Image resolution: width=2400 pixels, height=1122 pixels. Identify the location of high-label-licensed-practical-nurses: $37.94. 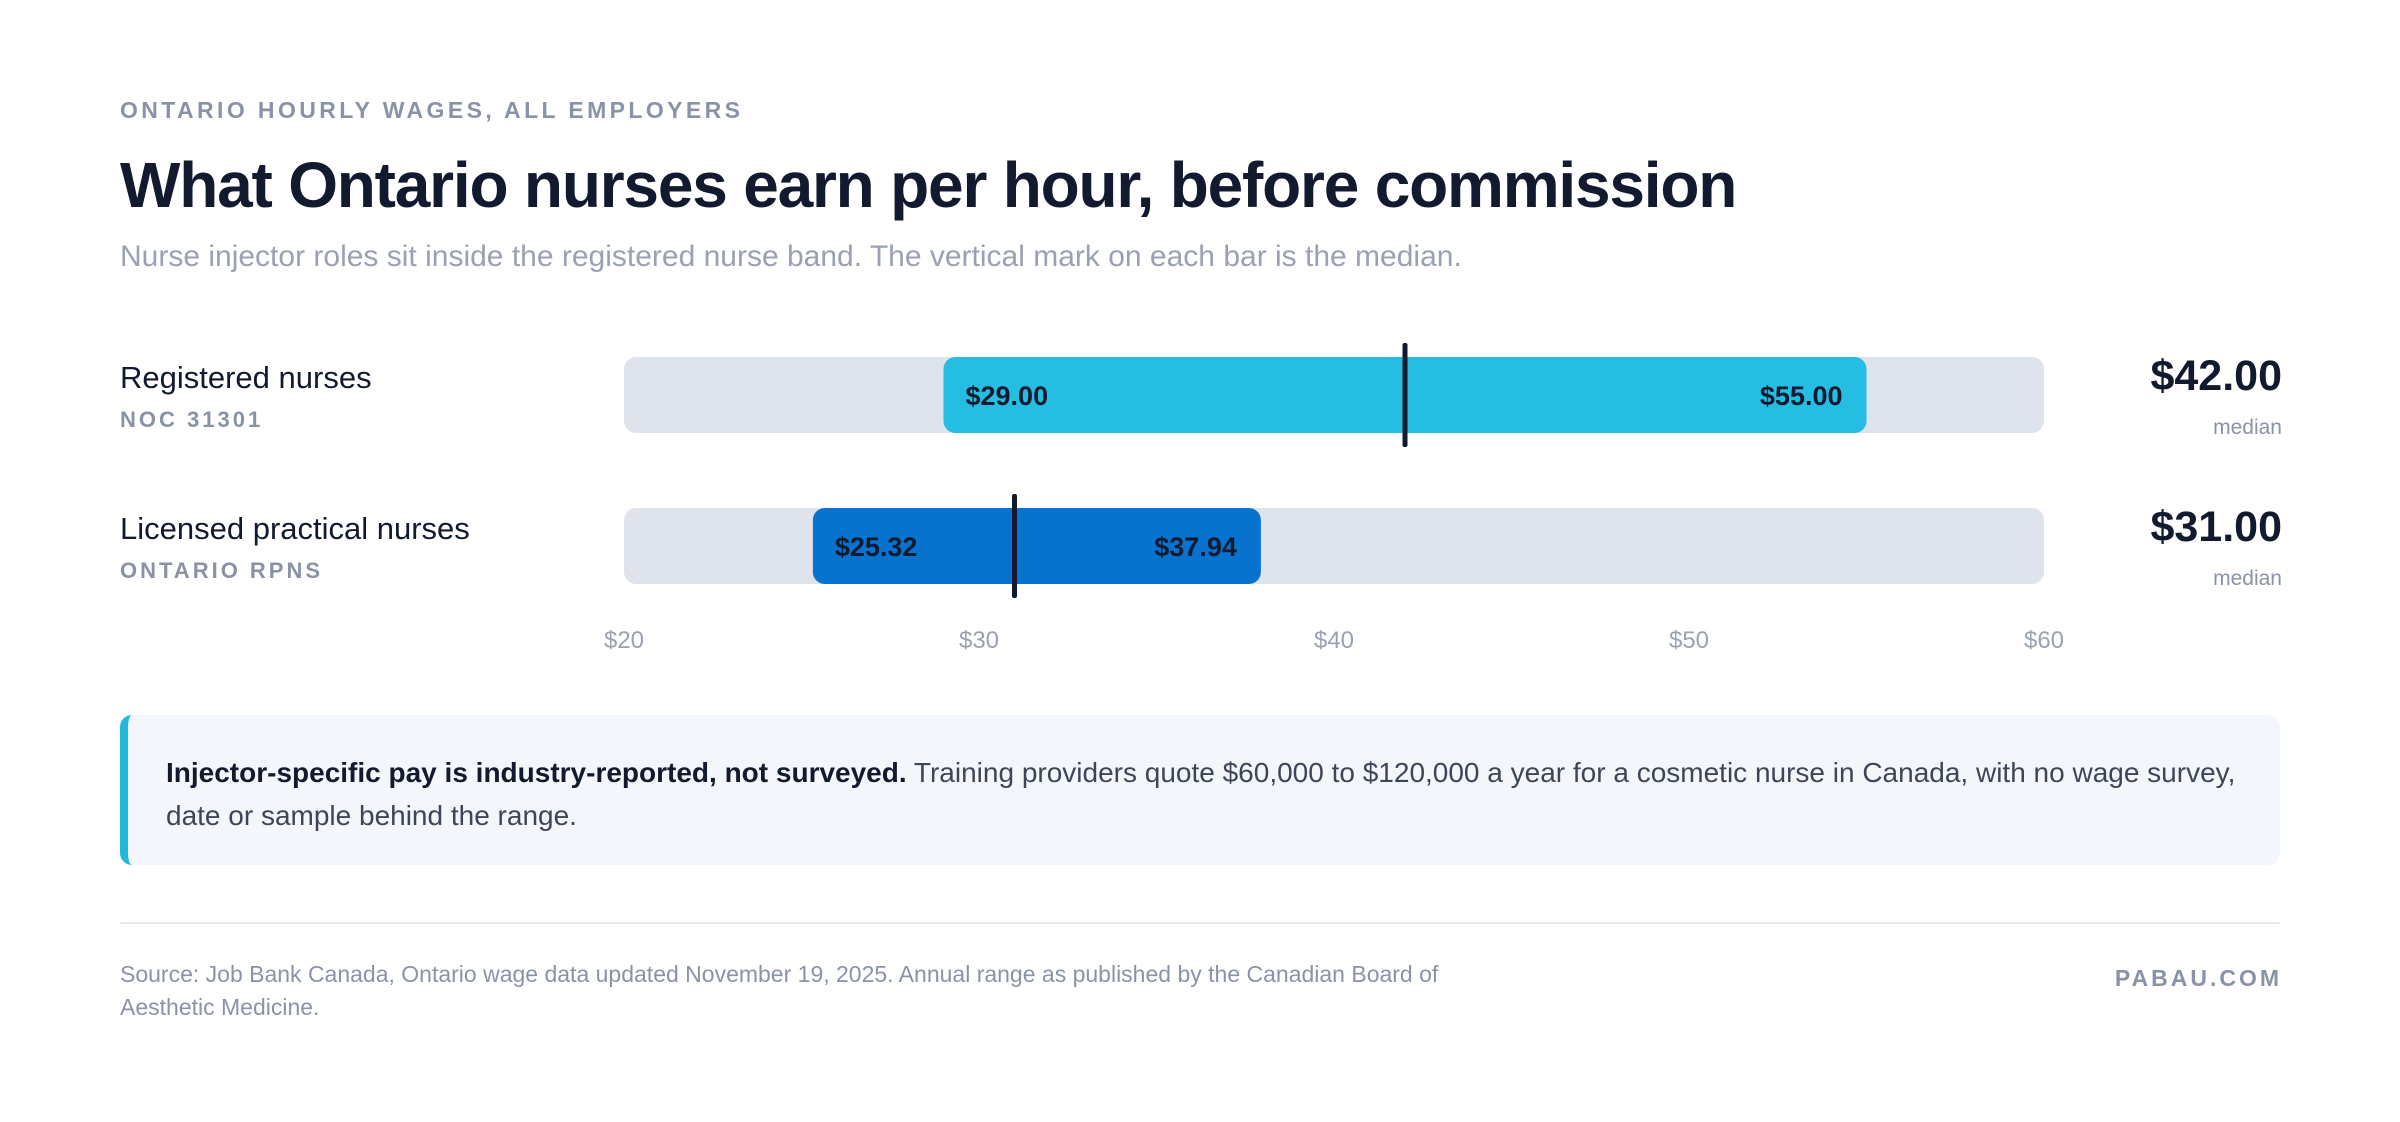
(1195, 547).